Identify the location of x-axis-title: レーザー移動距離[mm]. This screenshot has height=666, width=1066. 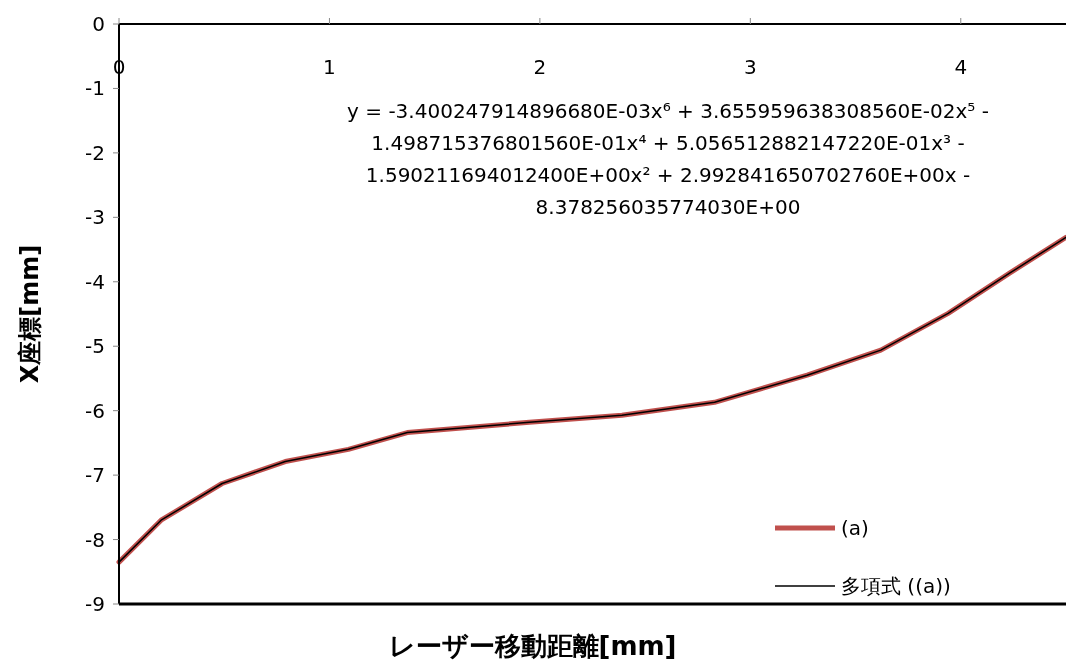
(532, 646).